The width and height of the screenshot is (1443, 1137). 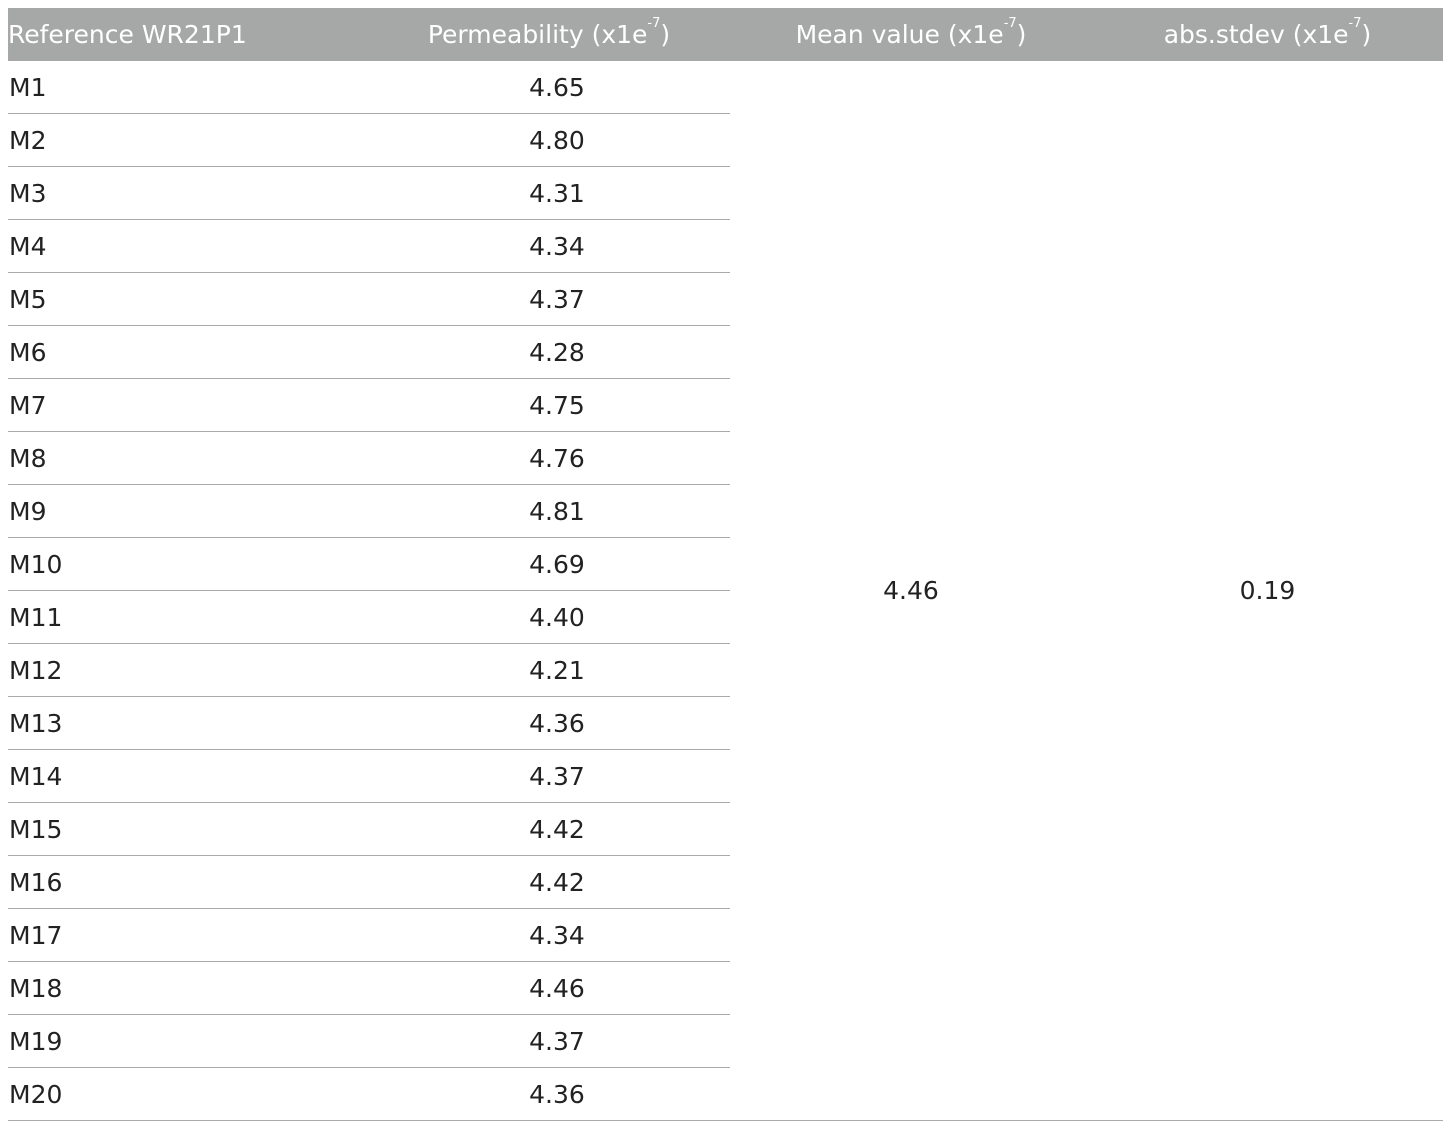 What do you see at coordinates (188, 1041) in the screenshot?
I see `row-sample-name: M19` at bounding box center [188, 1041].